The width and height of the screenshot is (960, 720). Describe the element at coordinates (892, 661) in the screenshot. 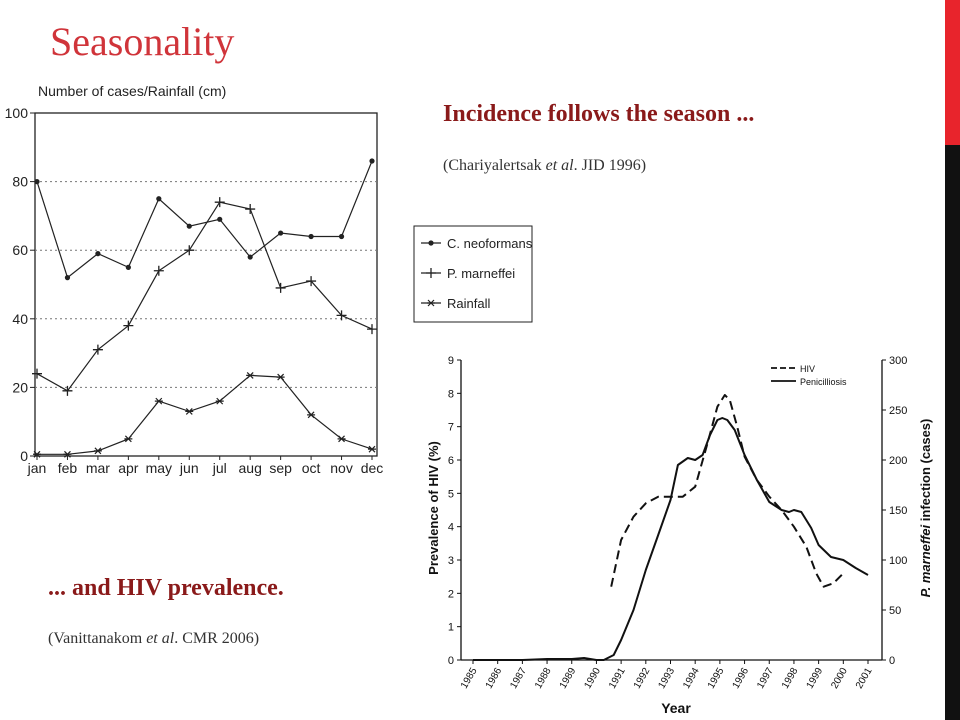

I see `chart2-right-tick-label: 0` at that location.